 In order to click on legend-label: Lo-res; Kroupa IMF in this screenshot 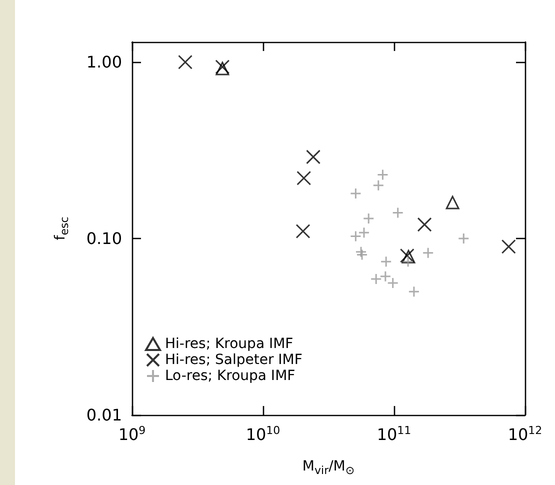, I will do `click(230, 376)`.